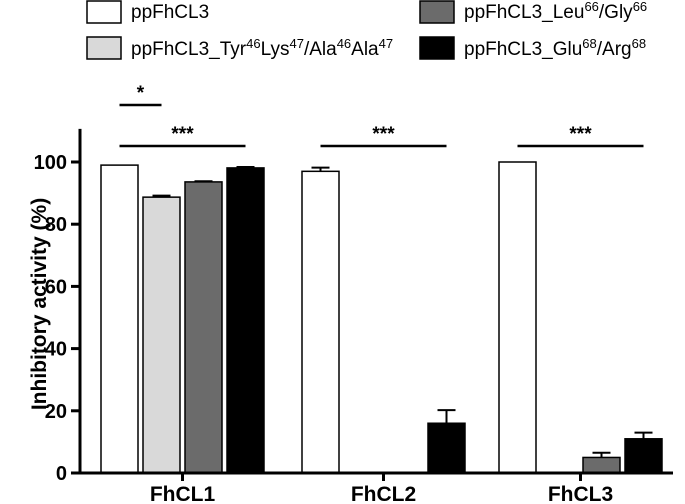 Image resolution: width=685 pixels, height=504 pixels. Describe the element at coordinates (56, 225) in the screenshot. I see `y-tick-label: 80` at that location.